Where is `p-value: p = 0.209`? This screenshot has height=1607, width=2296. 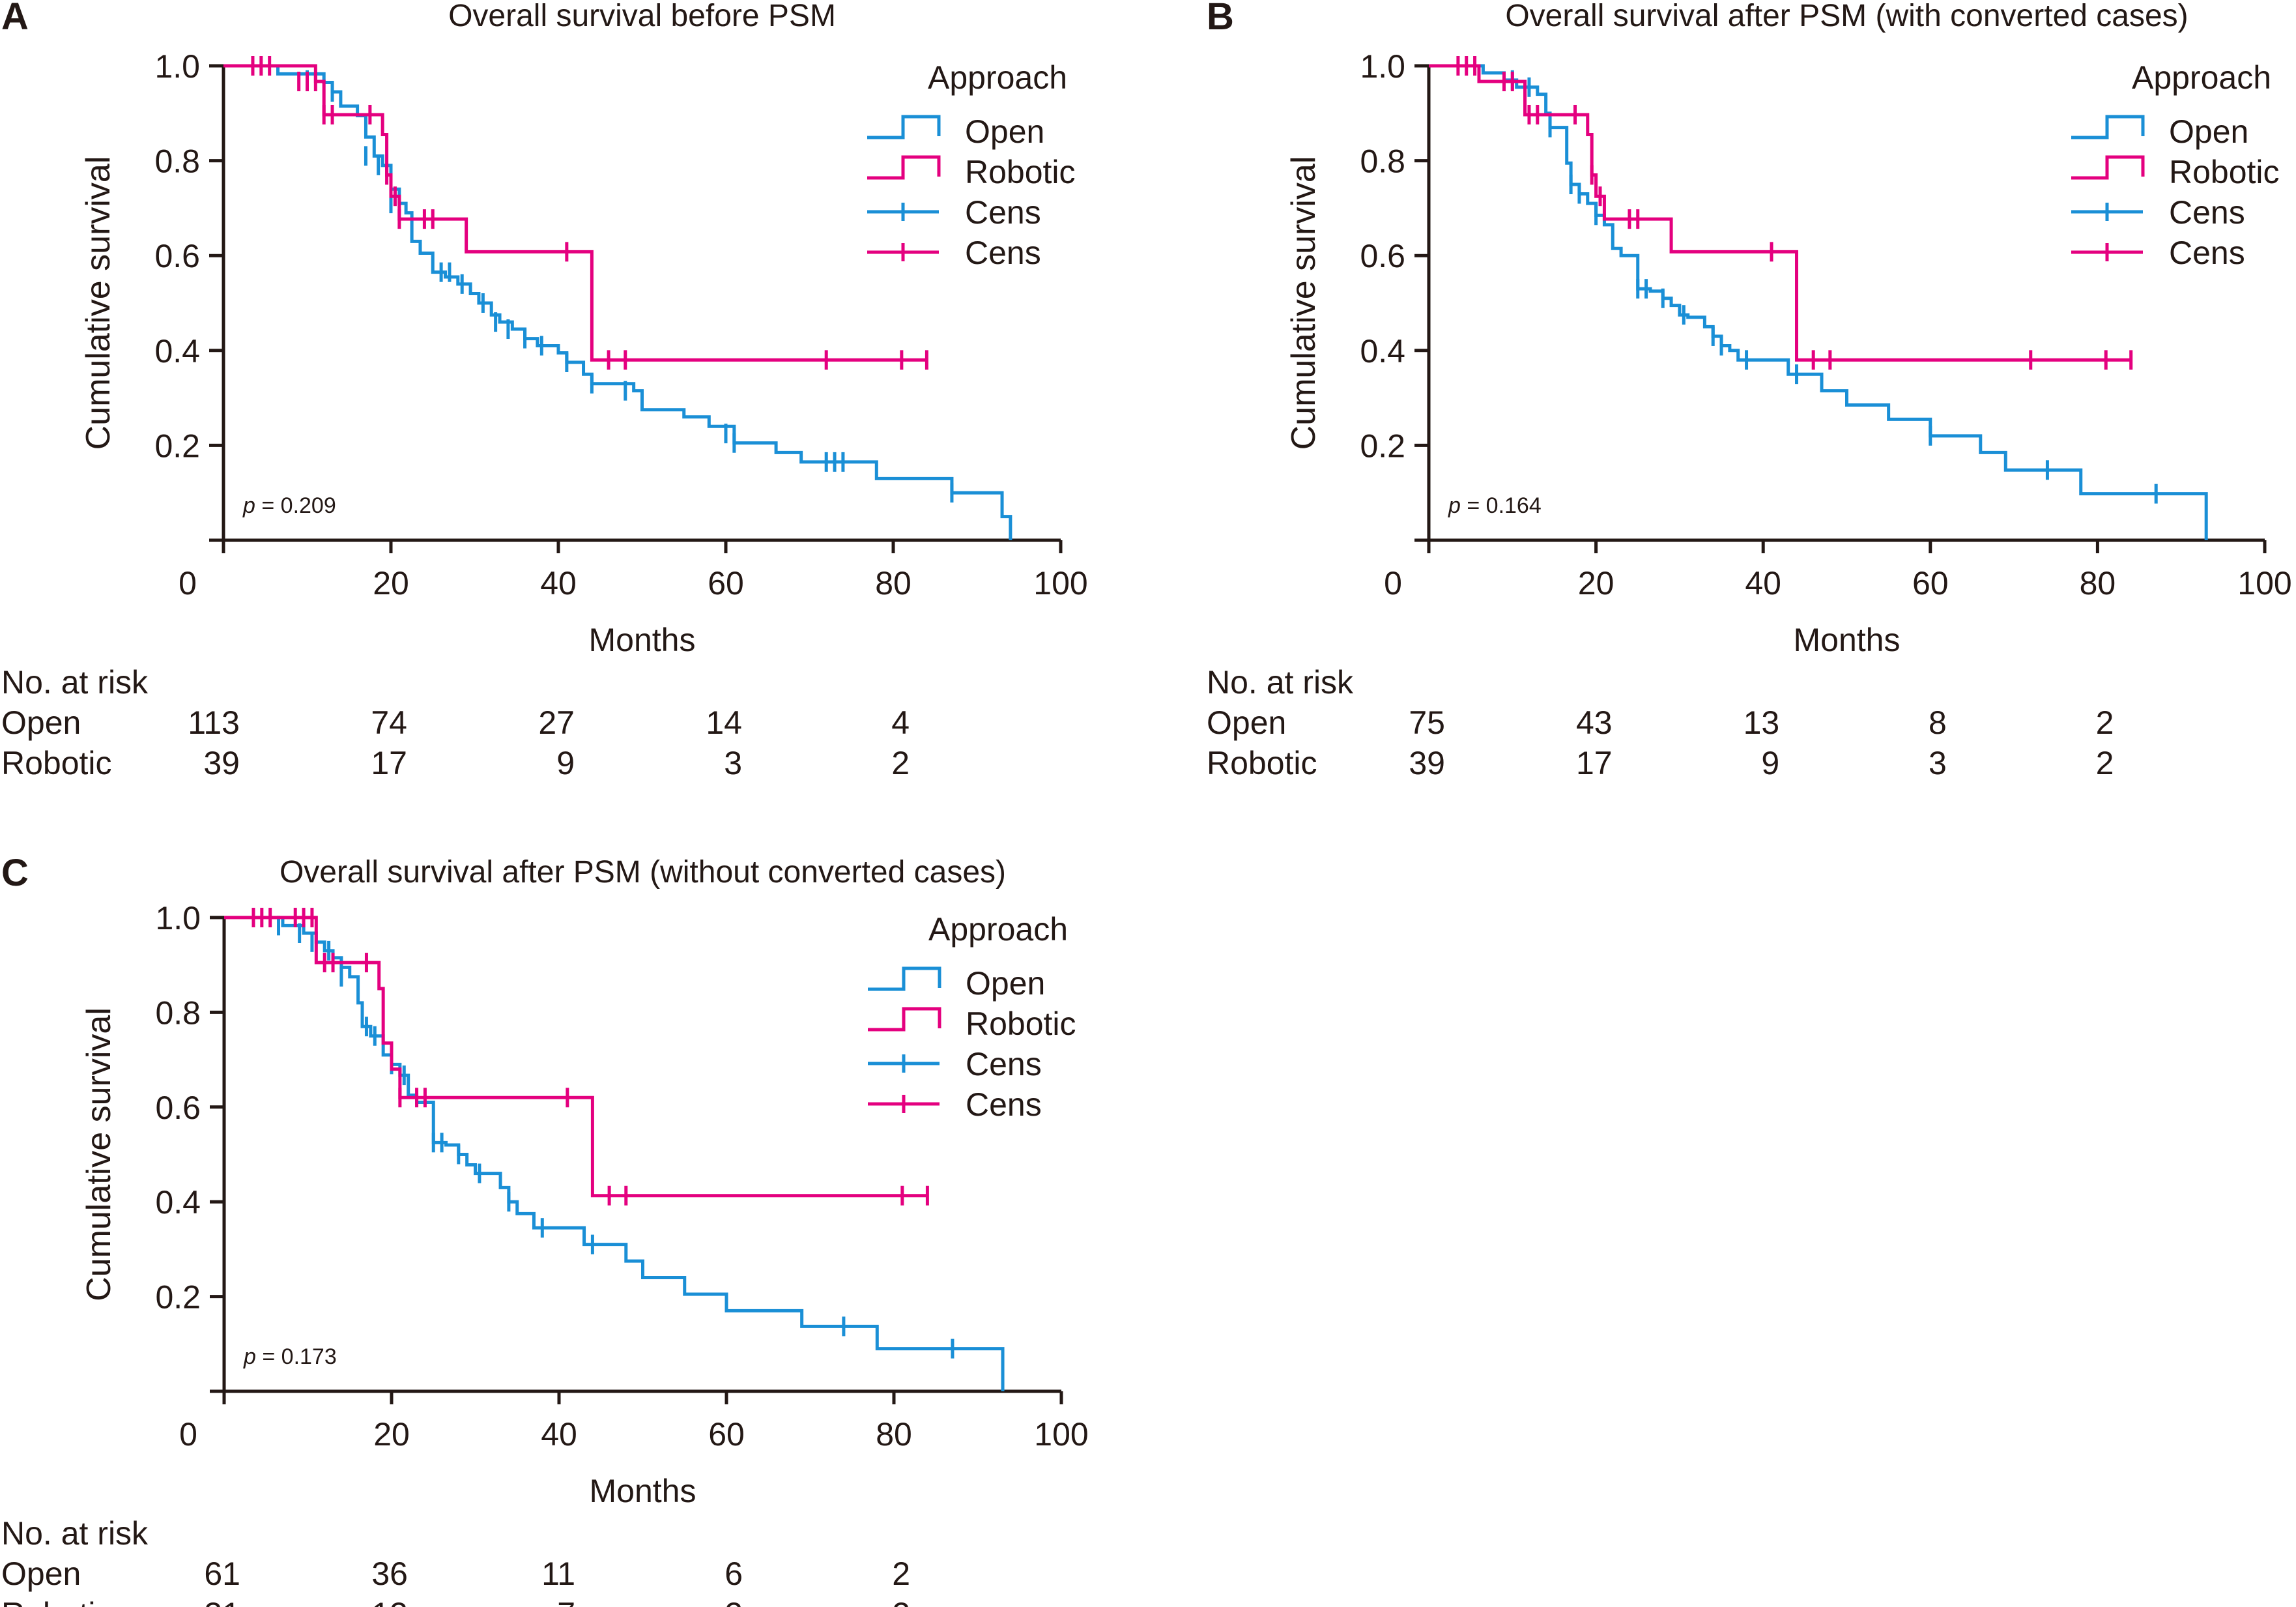
p-value: p = 0.209 is located at coordinates (289, 505).